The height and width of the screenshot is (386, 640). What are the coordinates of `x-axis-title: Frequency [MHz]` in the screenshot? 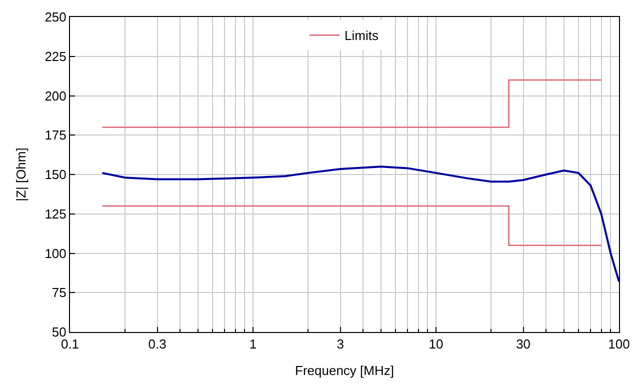 It's located at (344, 370).